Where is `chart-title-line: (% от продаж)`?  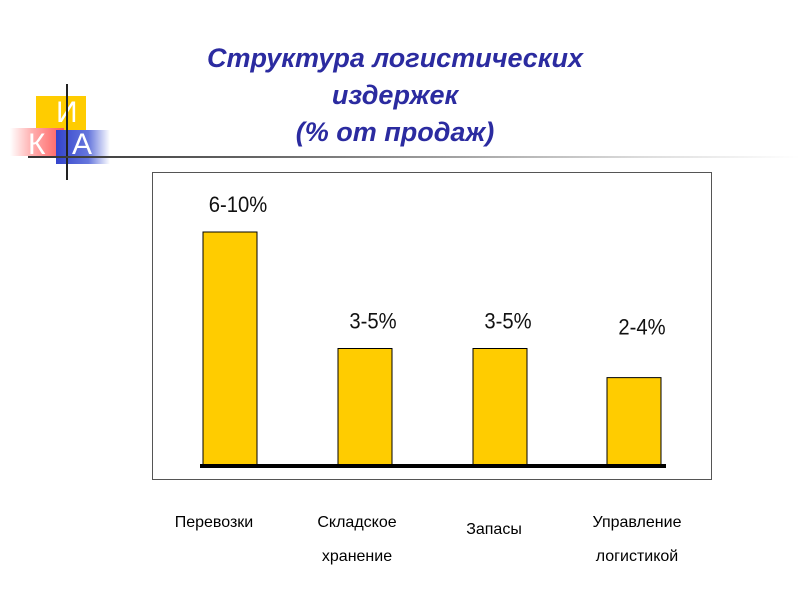 chart-title-line: (% от продаж) is located at coordinates (395, 132).